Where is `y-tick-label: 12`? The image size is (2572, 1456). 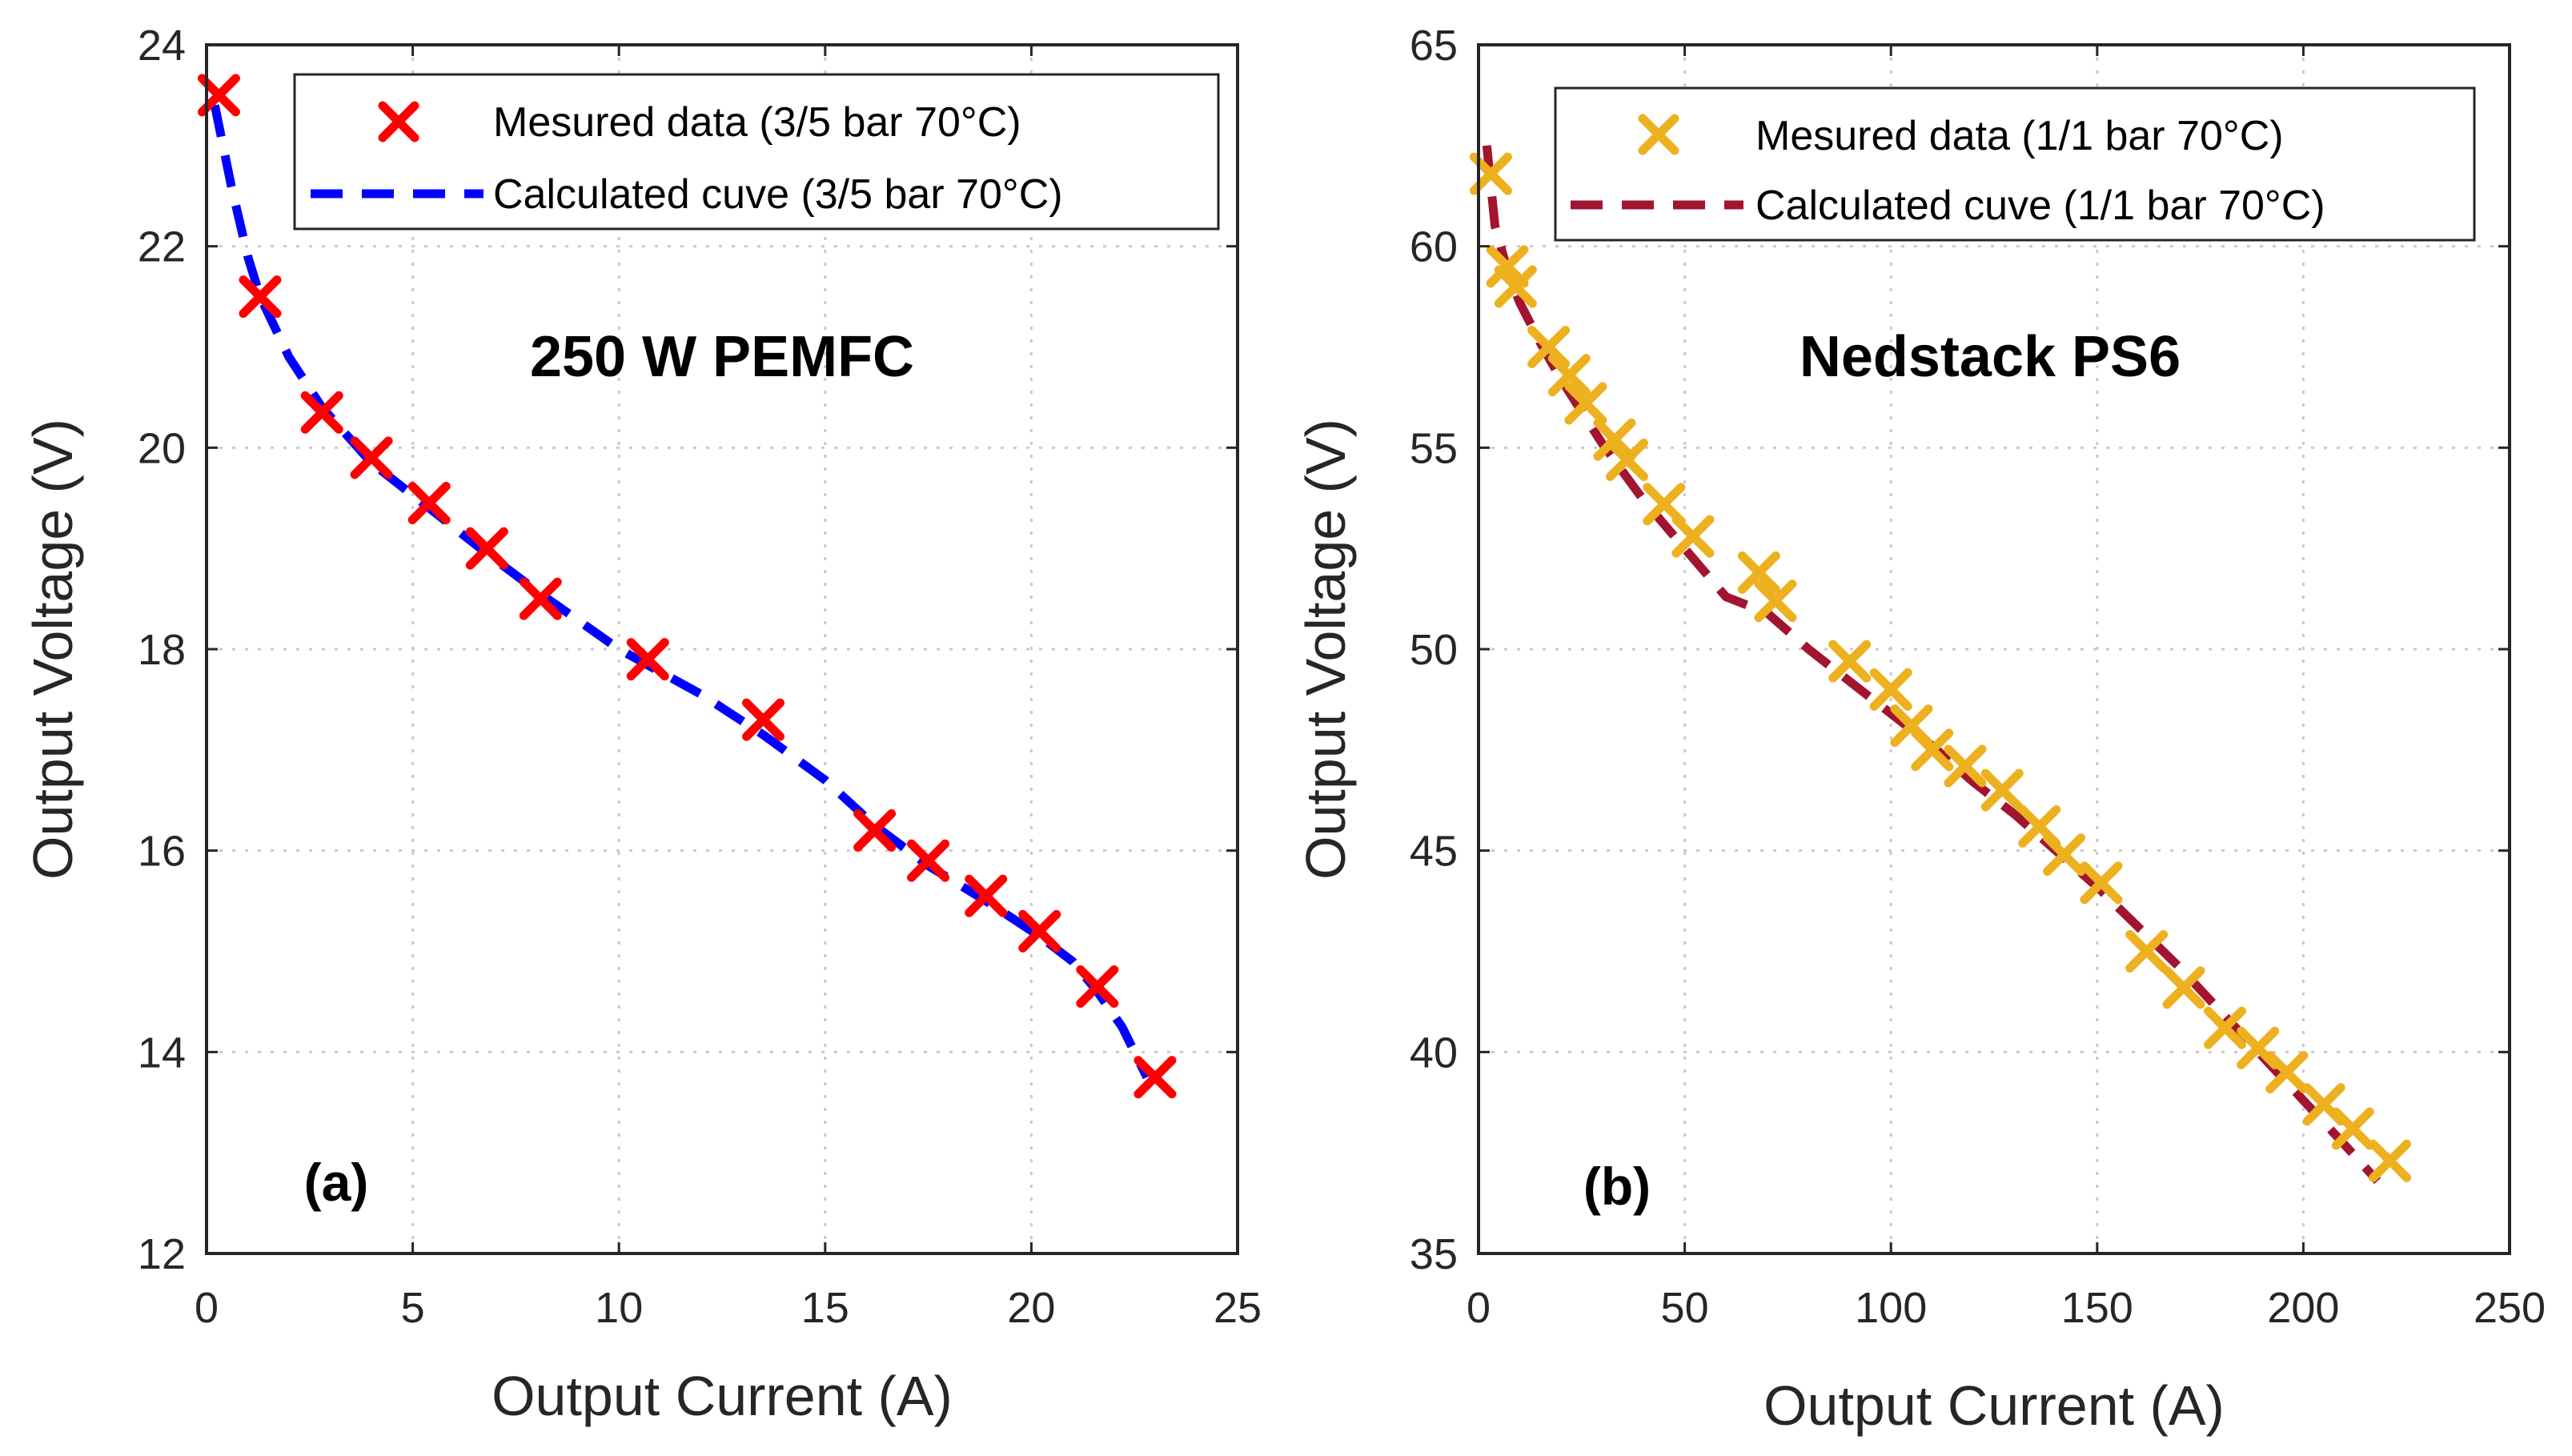 y-tick-label: 12 is located at coordinates (162, 1254).